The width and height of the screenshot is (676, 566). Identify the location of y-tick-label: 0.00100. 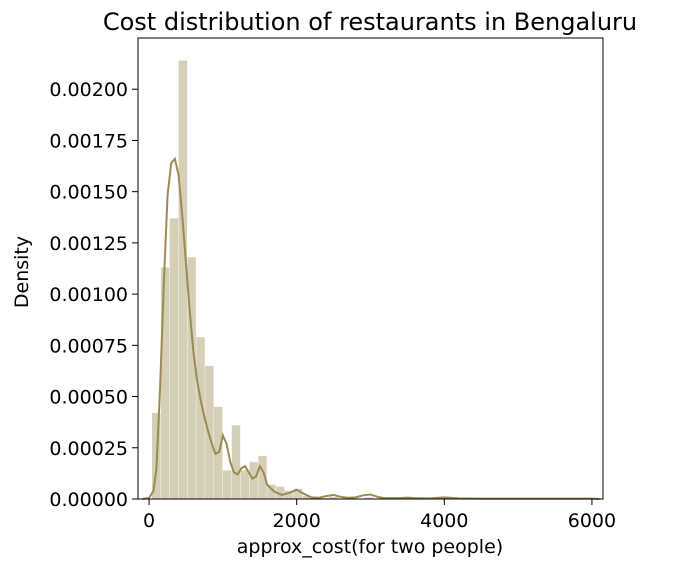
(88, 295).